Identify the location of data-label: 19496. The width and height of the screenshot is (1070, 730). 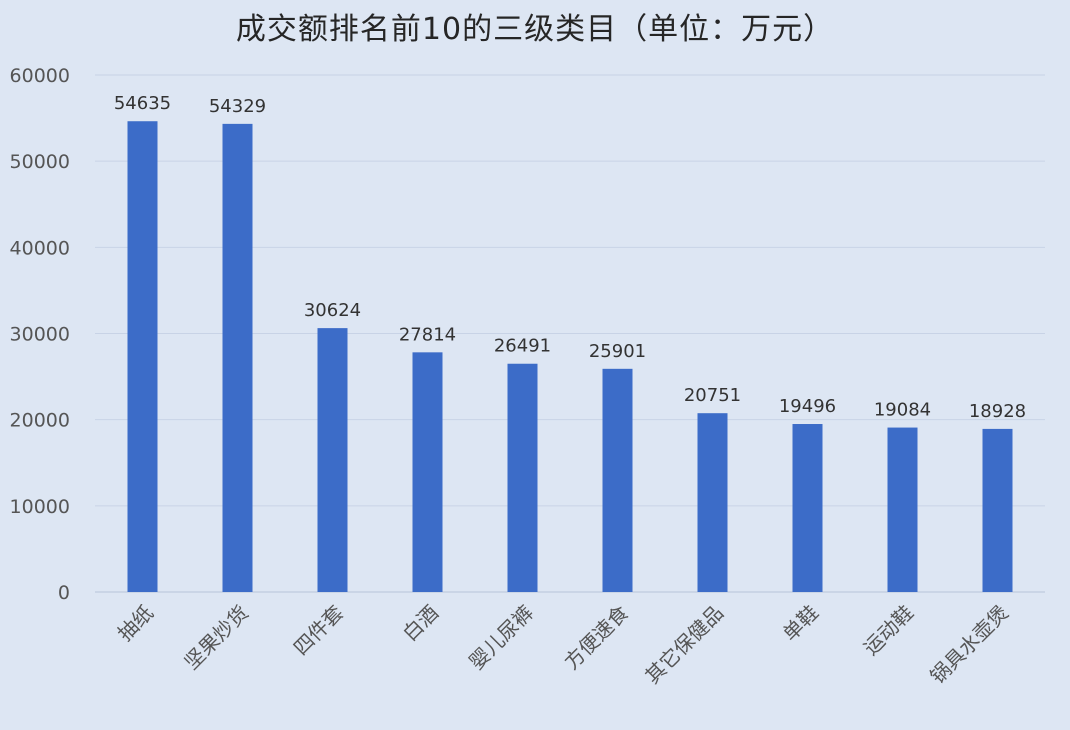
(807, 406).